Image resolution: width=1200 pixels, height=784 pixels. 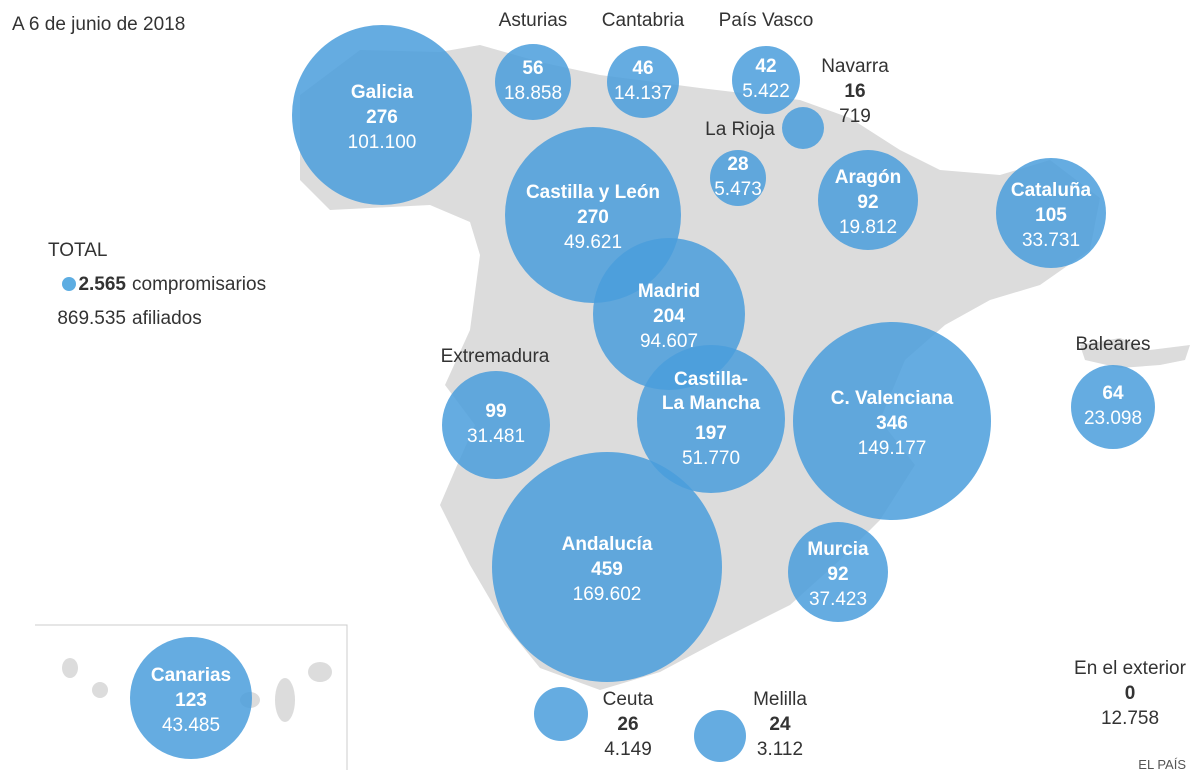 I want to click on bubble-aragon, so click(x=868, y=200).